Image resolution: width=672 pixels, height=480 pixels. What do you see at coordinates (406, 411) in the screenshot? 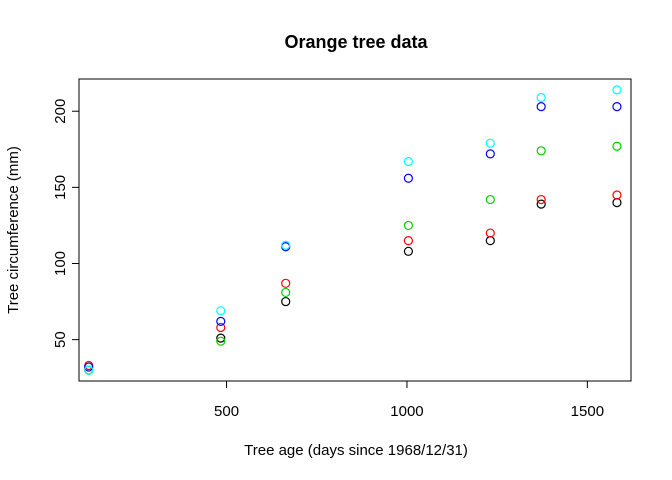
I see `x-tick-label: 1000` at bounding box center [406, 411].